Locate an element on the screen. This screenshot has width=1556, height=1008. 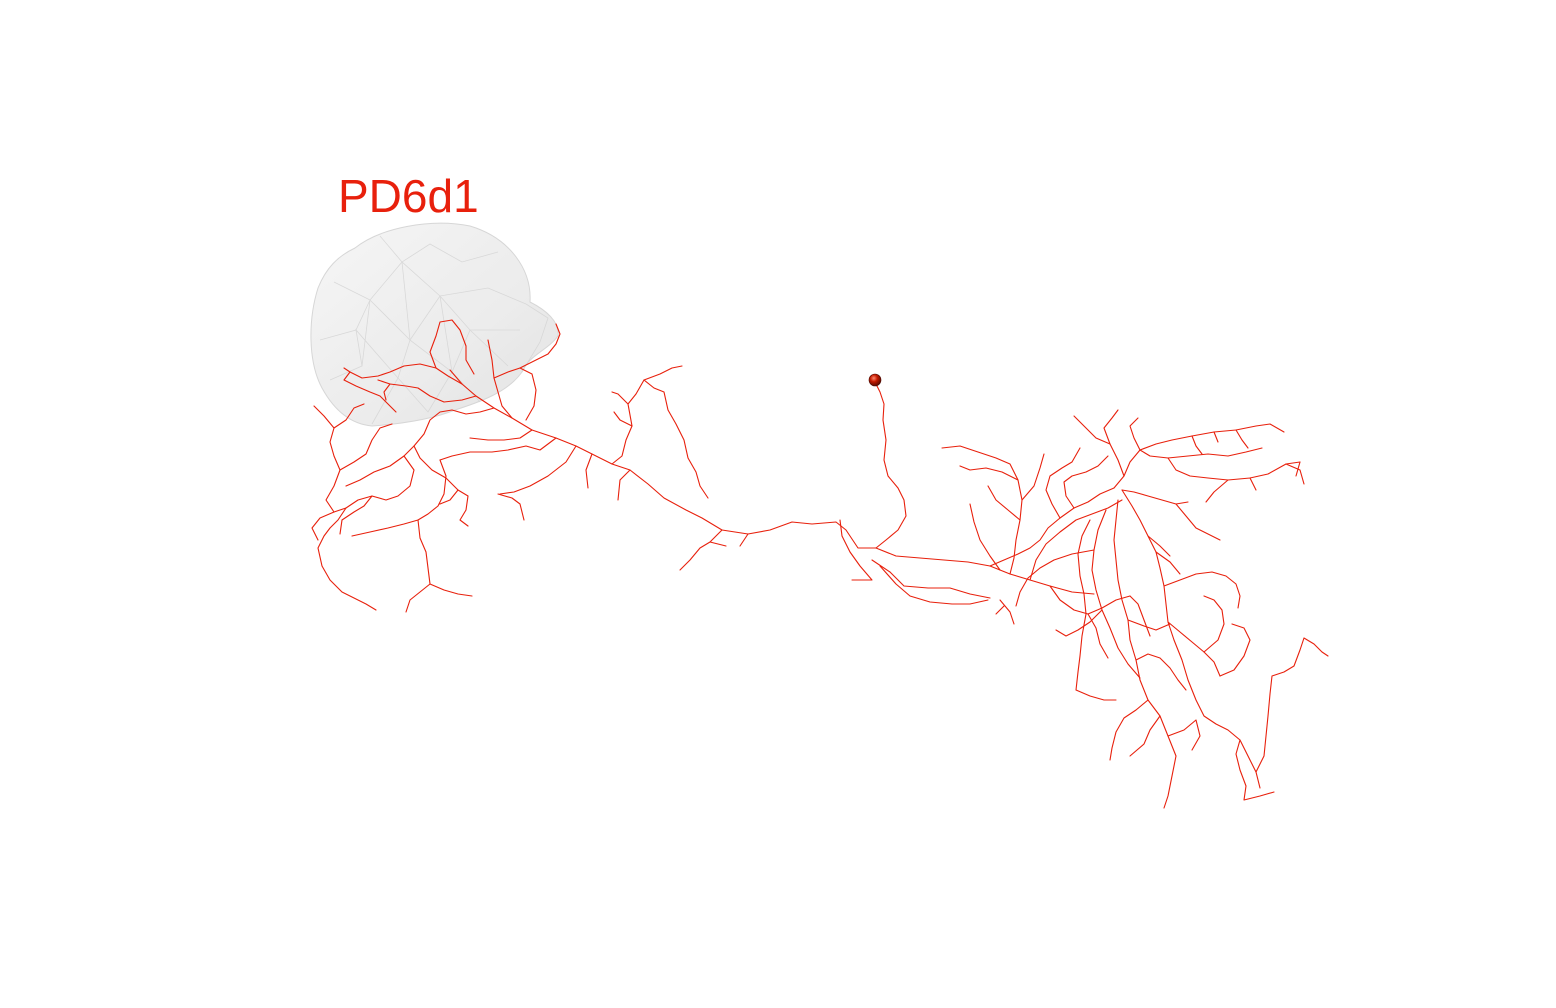
neuron-name-label: PD6d1 is located at coordinates (408, 196).